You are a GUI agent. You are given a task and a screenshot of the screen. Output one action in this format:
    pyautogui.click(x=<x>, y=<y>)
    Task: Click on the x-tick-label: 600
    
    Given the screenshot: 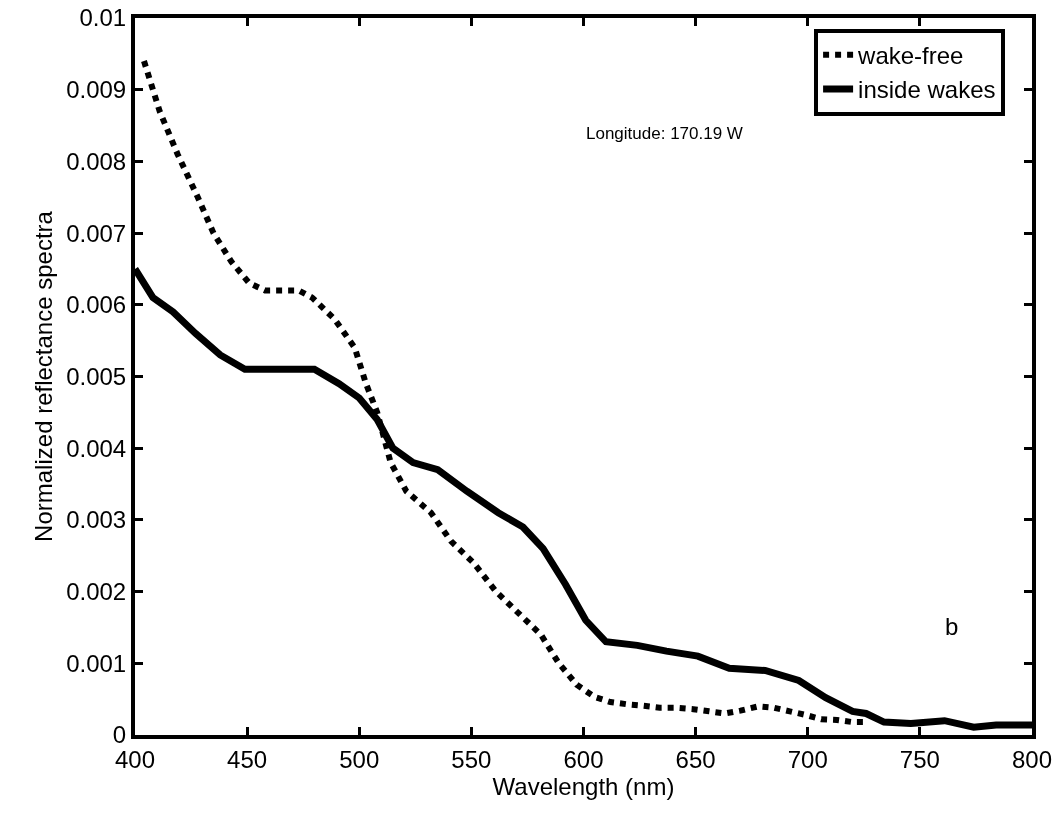 What is the action you would take?
    pyautogui.click(x=583, y=759)
    